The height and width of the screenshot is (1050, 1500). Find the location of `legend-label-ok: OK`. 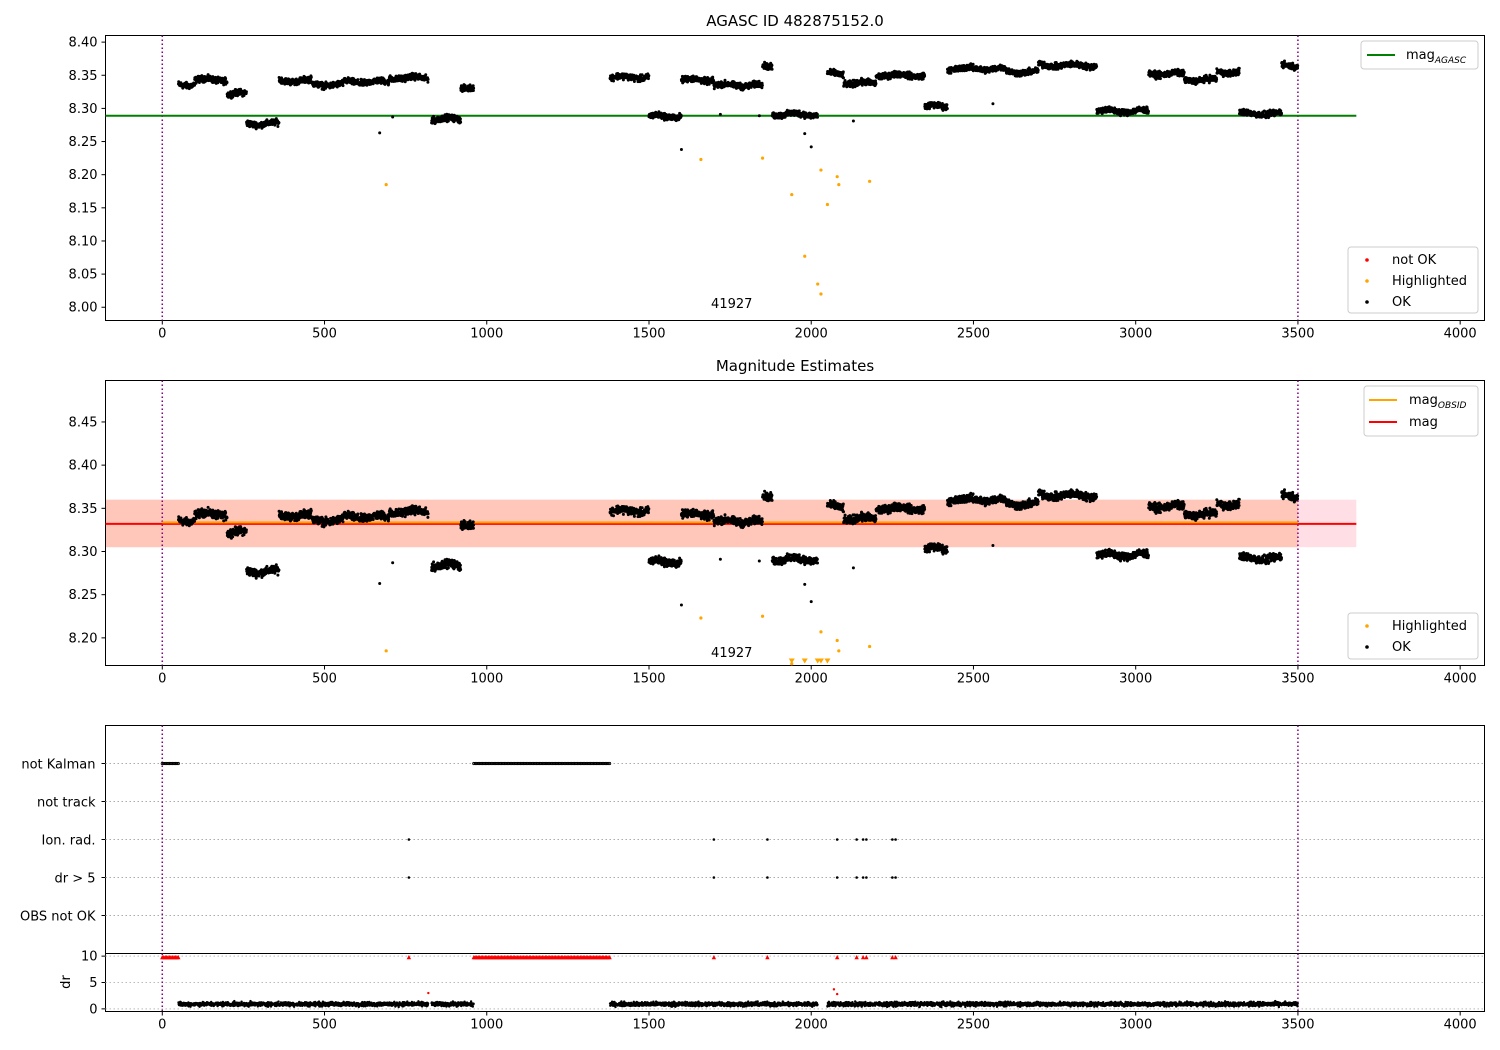

legend-label-ok: OK is located at coordinates (1401, 302).